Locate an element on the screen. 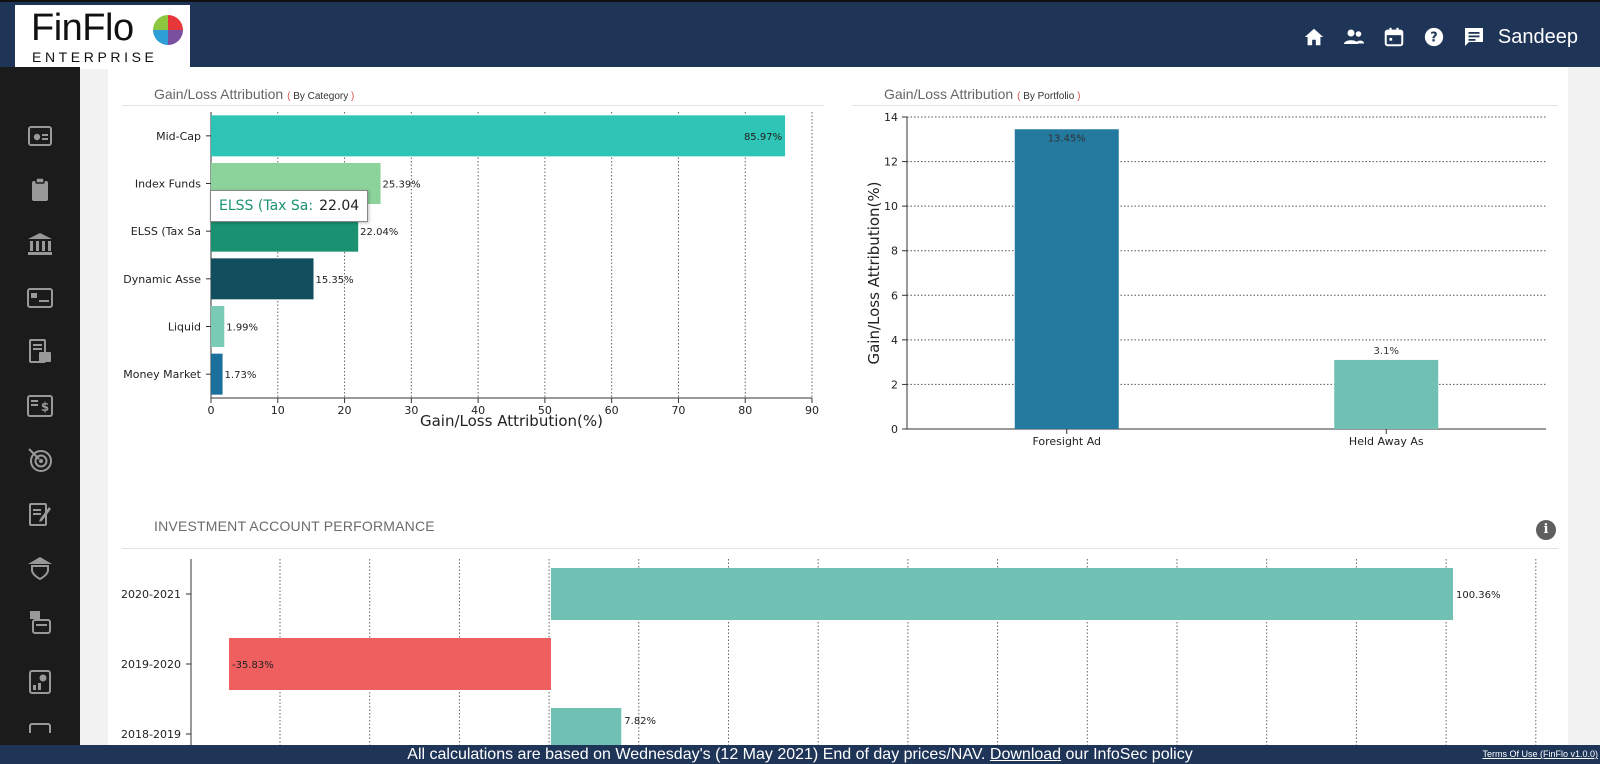 Image resolution: width=1600 pixels, height=764 pixels. user-name: Sandeep is located at coordinates (1537, 36).